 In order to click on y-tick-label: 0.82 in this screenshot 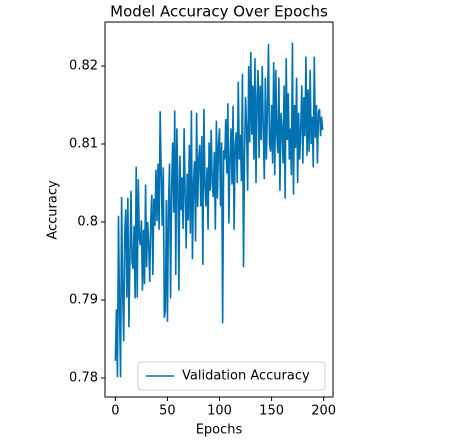, I will do `click(83, 65)`.